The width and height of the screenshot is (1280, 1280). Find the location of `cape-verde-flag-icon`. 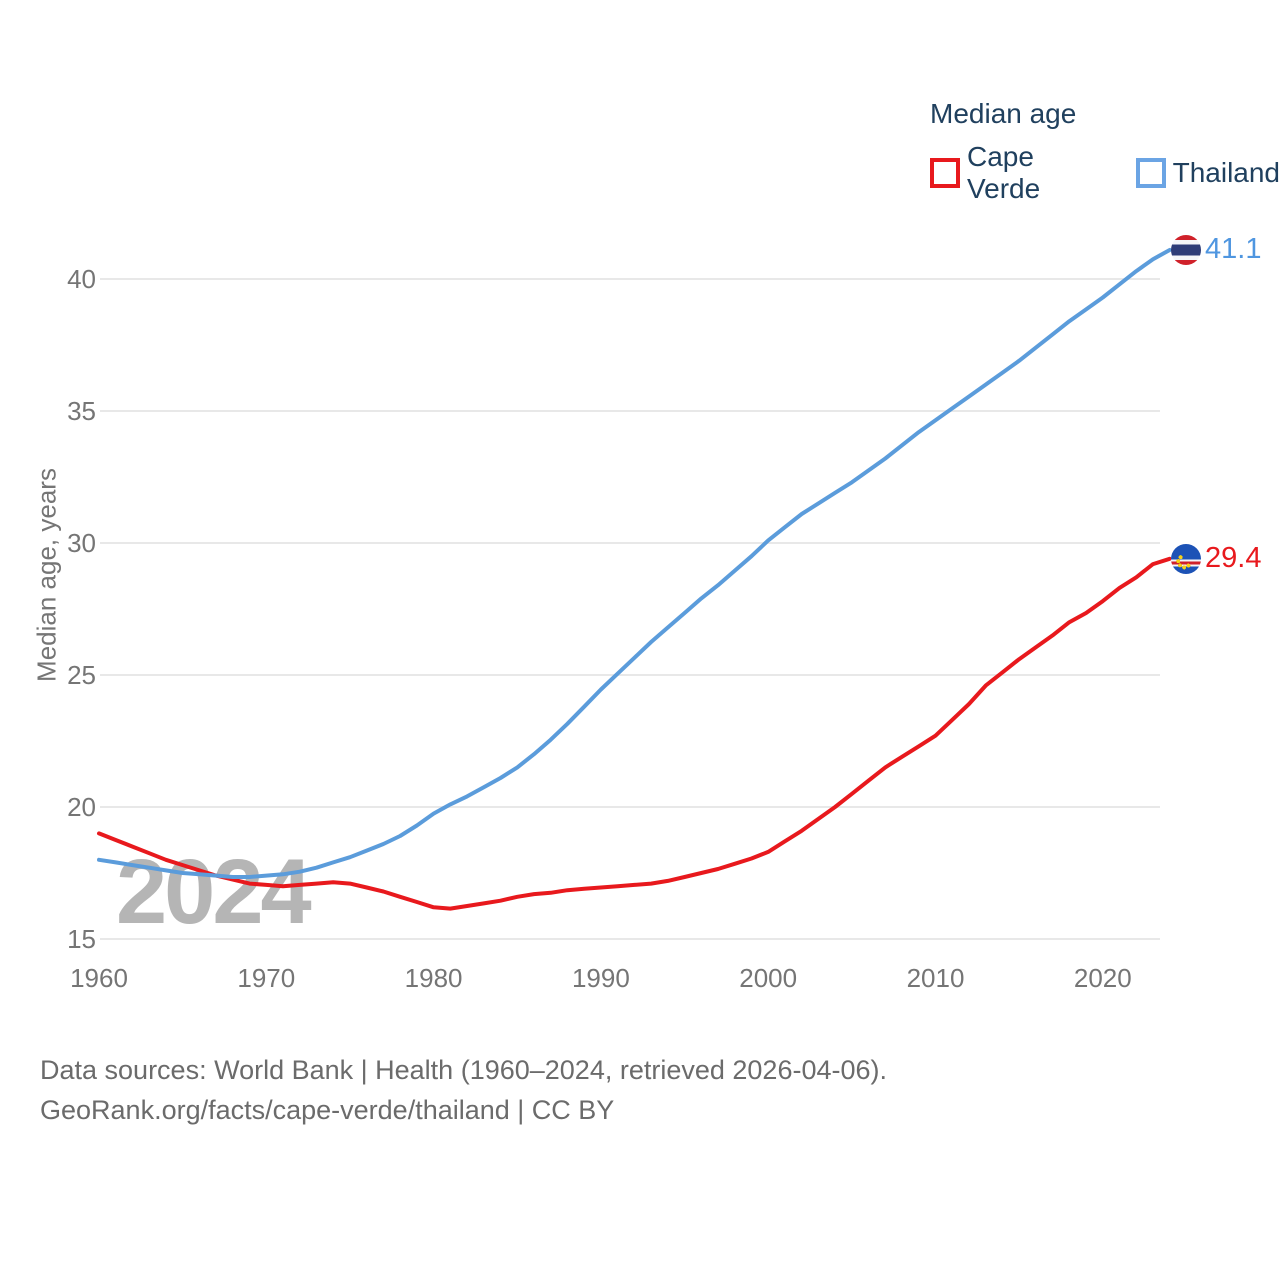

cape-verde-flag-icon is located at coordinates (1186, 558).